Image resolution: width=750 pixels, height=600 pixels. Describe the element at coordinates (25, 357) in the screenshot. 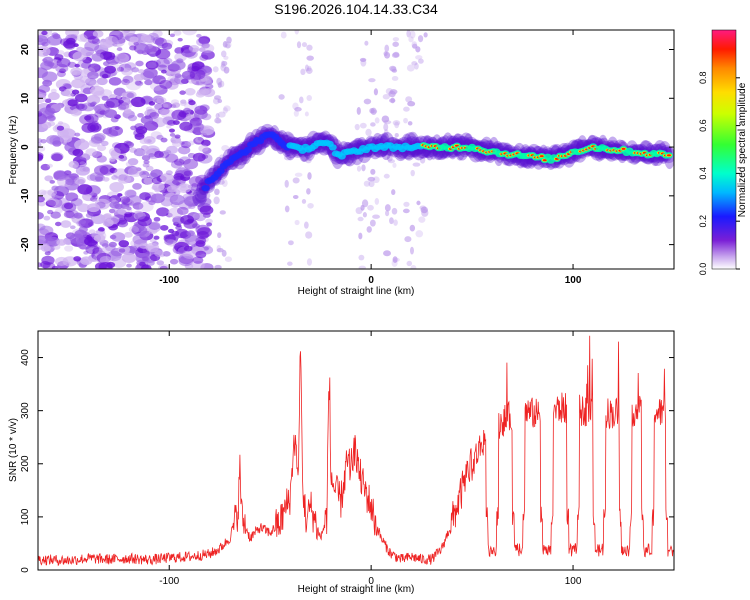

I see `bottom-y-tick-label: 400` at that location.